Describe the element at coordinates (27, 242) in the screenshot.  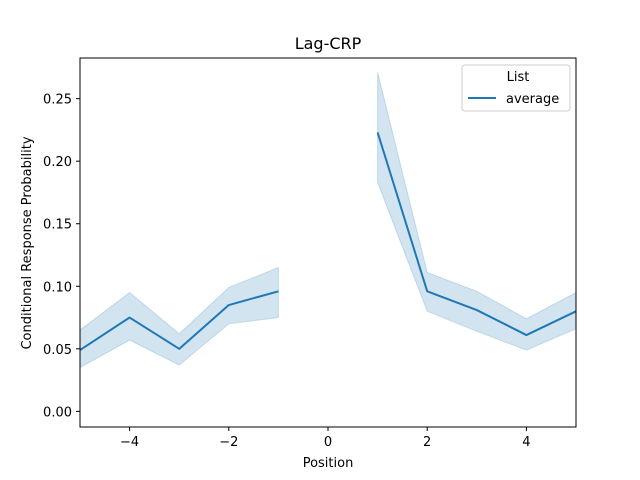
I see `y-axis-label: Conditional Response Probability` at that location.